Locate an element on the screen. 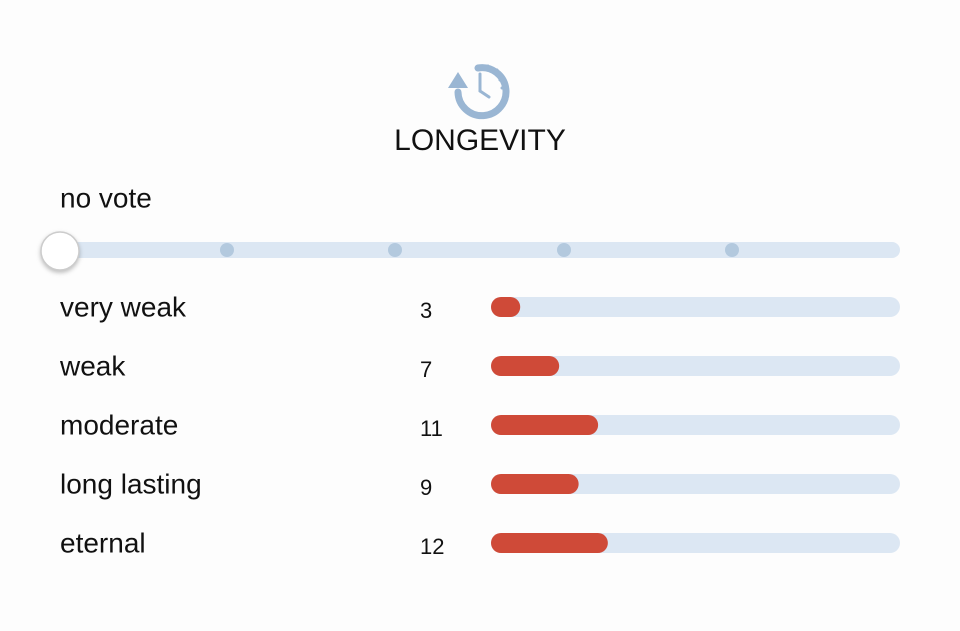 This screenshot has width=960, height=631. option-label: long lasting is located at coordinates (131, 483).